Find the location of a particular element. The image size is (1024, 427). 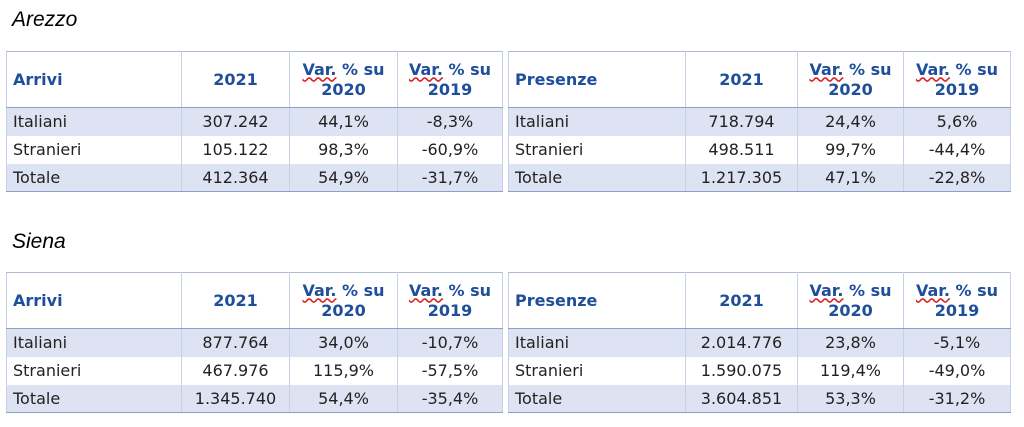

cell-value: 1.217.305 is located at coordinates (741, 177).